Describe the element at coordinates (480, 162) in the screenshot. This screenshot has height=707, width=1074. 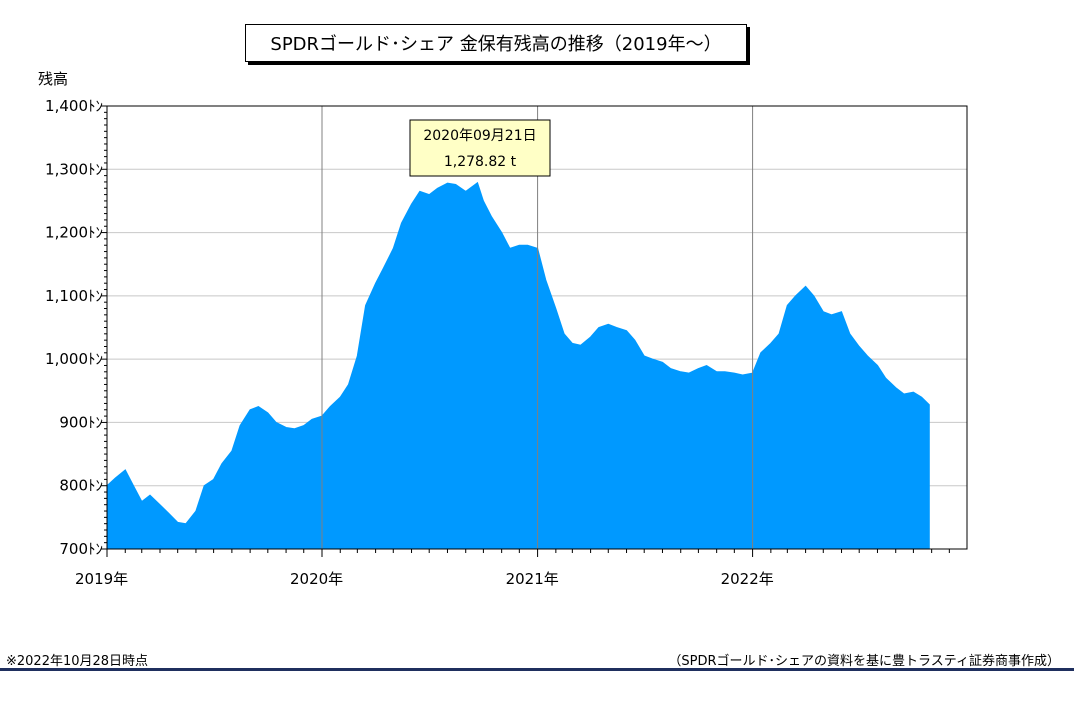
I see `tooltip-value: 1,278.82 t` at that location.